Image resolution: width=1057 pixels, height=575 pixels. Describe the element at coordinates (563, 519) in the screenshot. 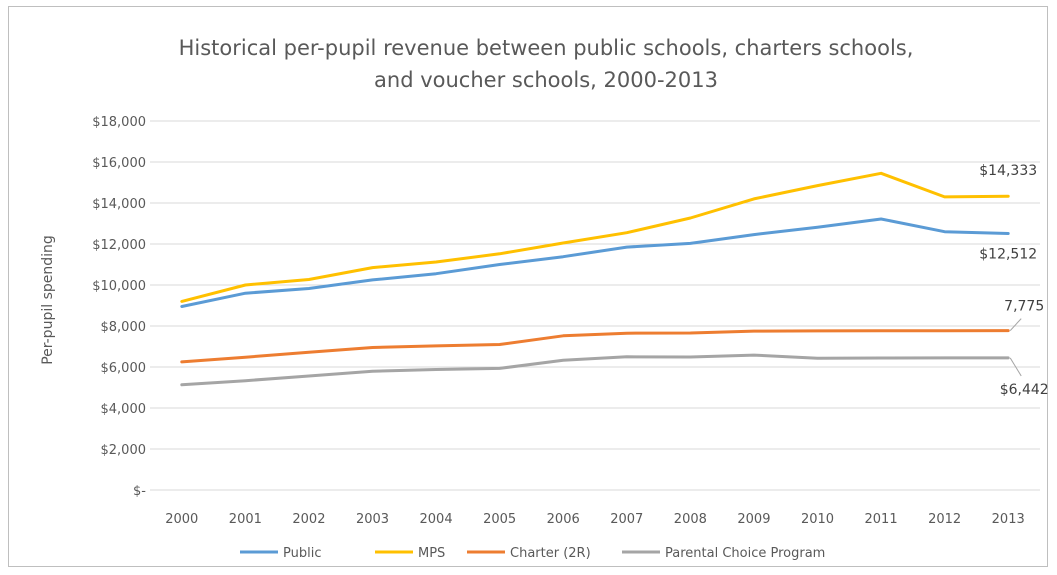

I see `x-tick-label: 2006` at that location.